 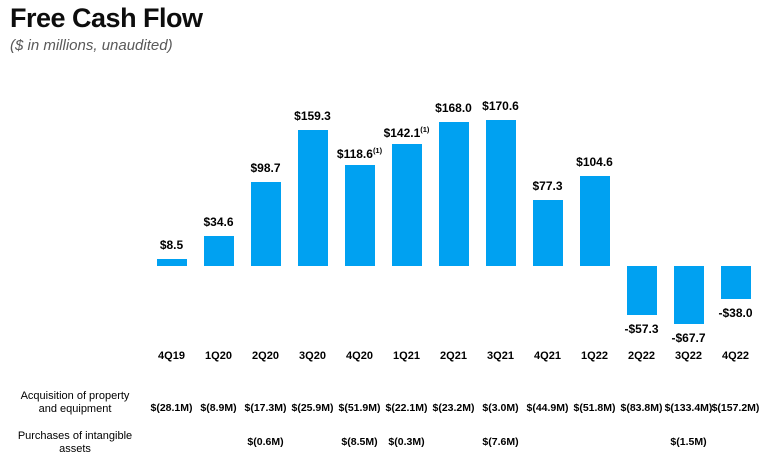 What do you see at coordinates (547, 186) in the screenshot?
I see `bar-value-label: $77.3` at bounding box center [547, 186].